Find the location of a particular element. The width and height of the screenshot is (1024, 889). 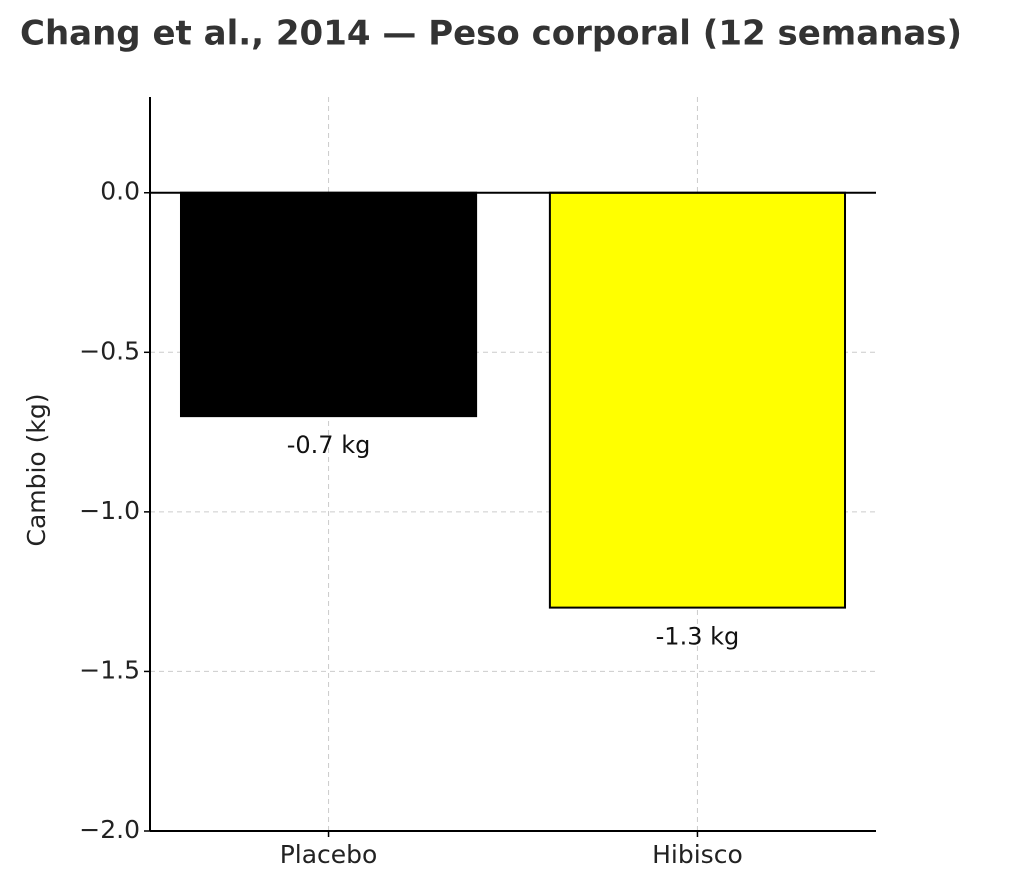

y-tick-label: 0.0 is located at coordinates (120, 191).